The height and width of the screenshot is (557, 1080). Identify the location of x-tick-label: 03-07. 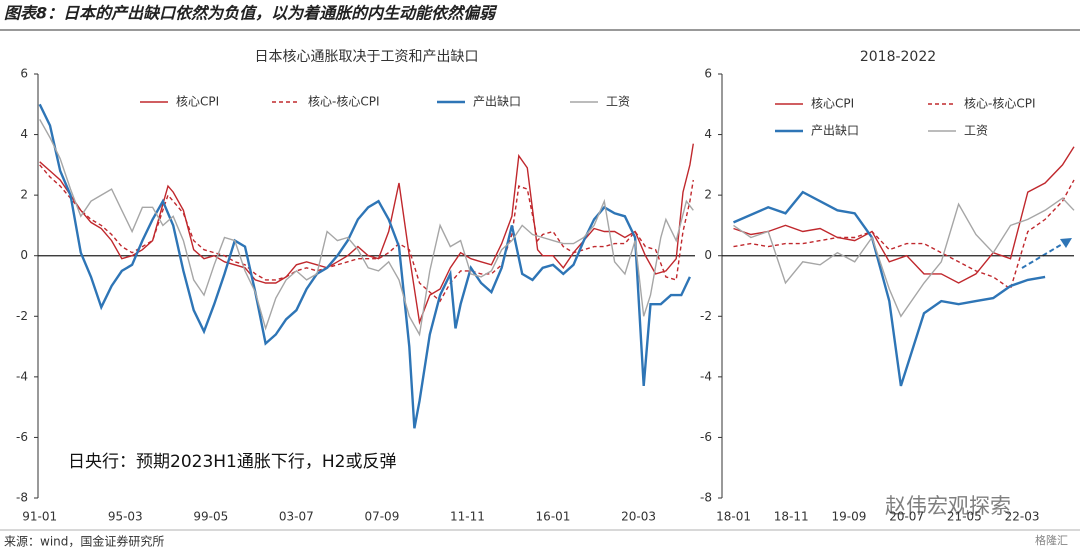
(296, 517).